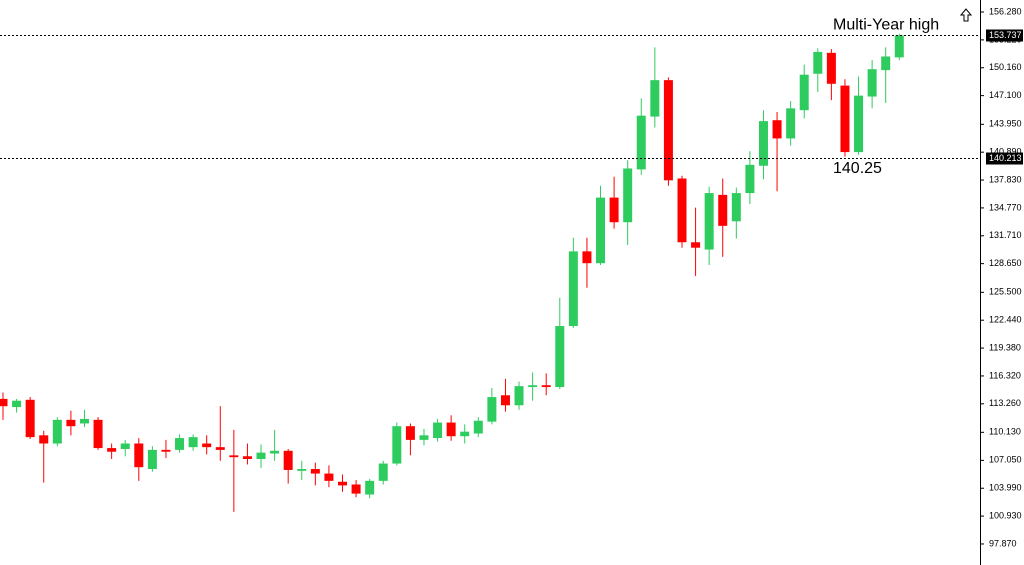  Describe the element at coordinates (1005, 432) in the screenshot. I see `y-tick-label: 110.130` at that location.